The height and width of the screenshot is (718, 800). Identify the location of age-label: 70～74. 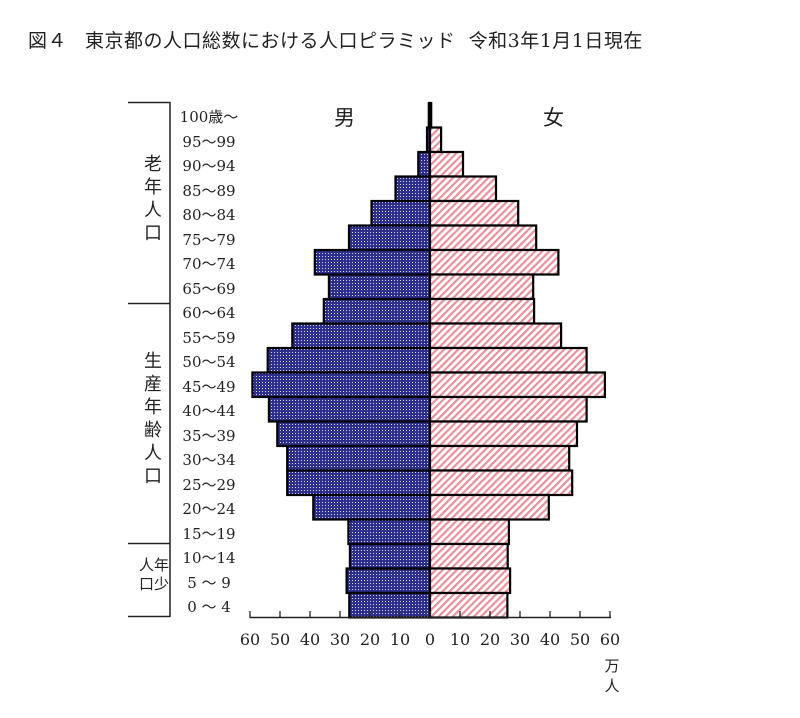
(209, 264).